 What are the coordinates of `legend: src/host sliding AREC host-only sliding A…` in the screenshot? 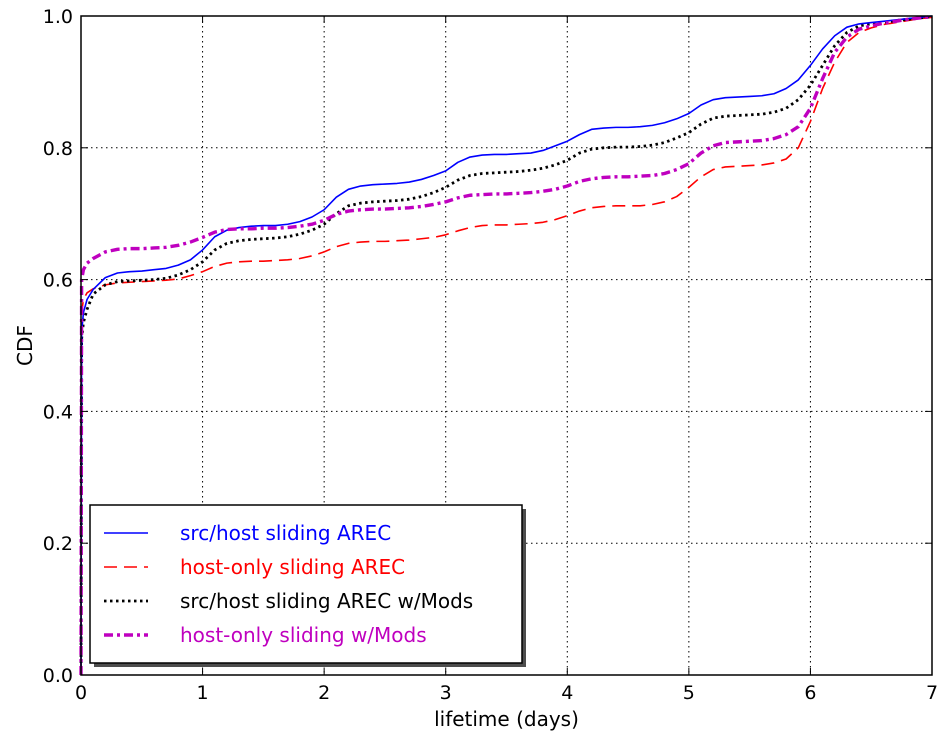 It's located at (307, 585).